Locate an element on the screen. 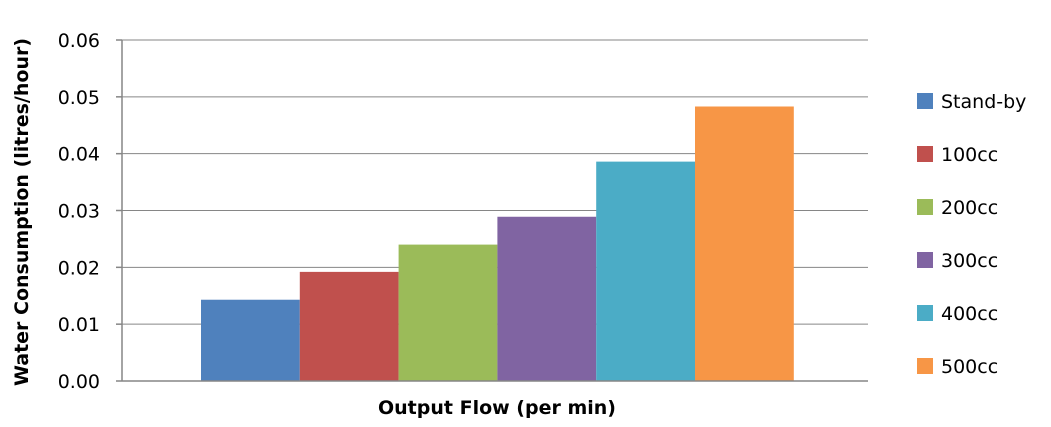 The height and width of the screenshot is (427, 1051). bar-400cc is located at coordinates (645, 271).